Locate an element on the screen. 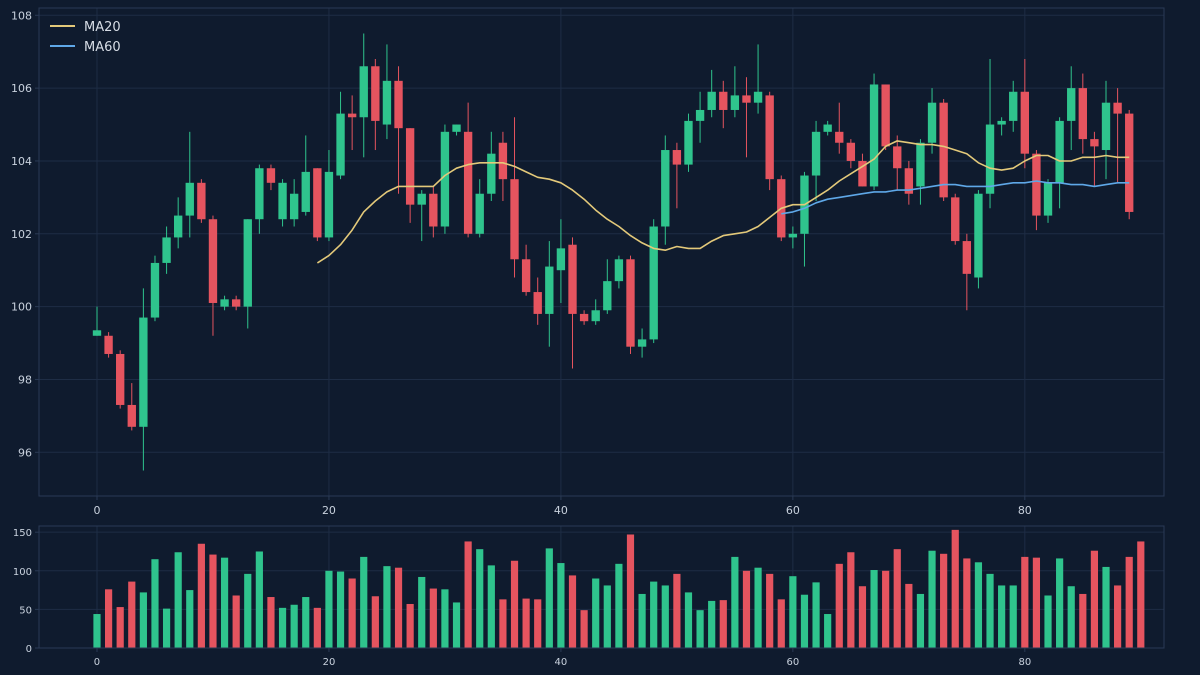 This screenshot has height=675, width=1200. volume-x-tick-label: 60 is located at coordinates (792, 662).